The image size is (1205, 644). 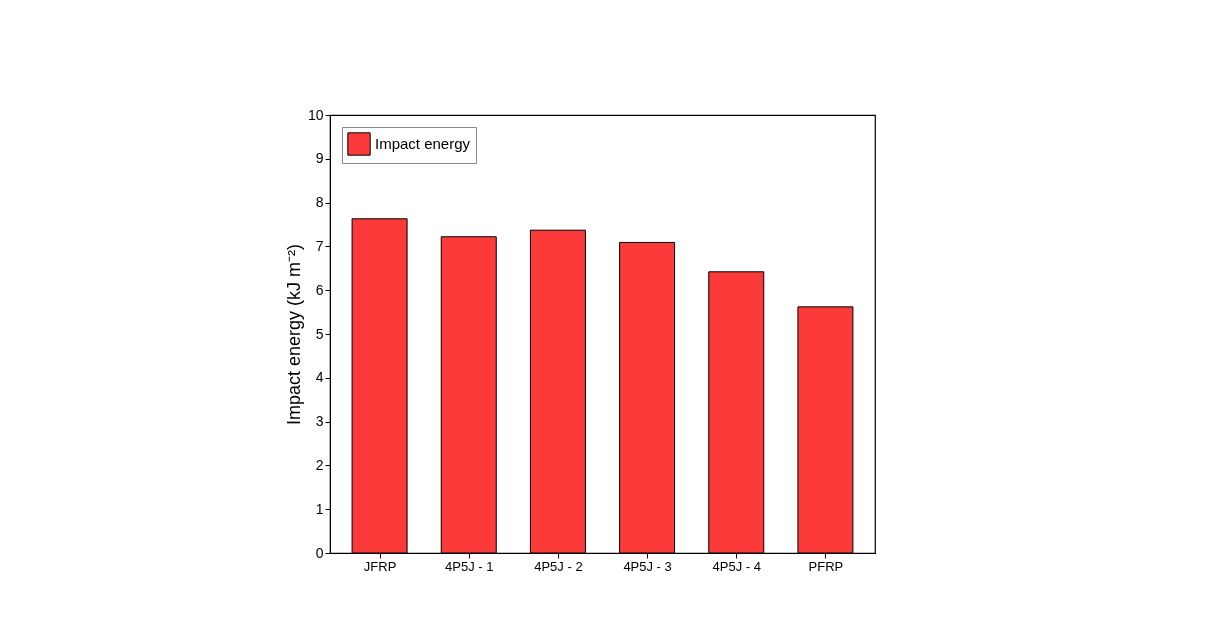 I want to click on y-tick-label: 10, so click(x=315, y=114).